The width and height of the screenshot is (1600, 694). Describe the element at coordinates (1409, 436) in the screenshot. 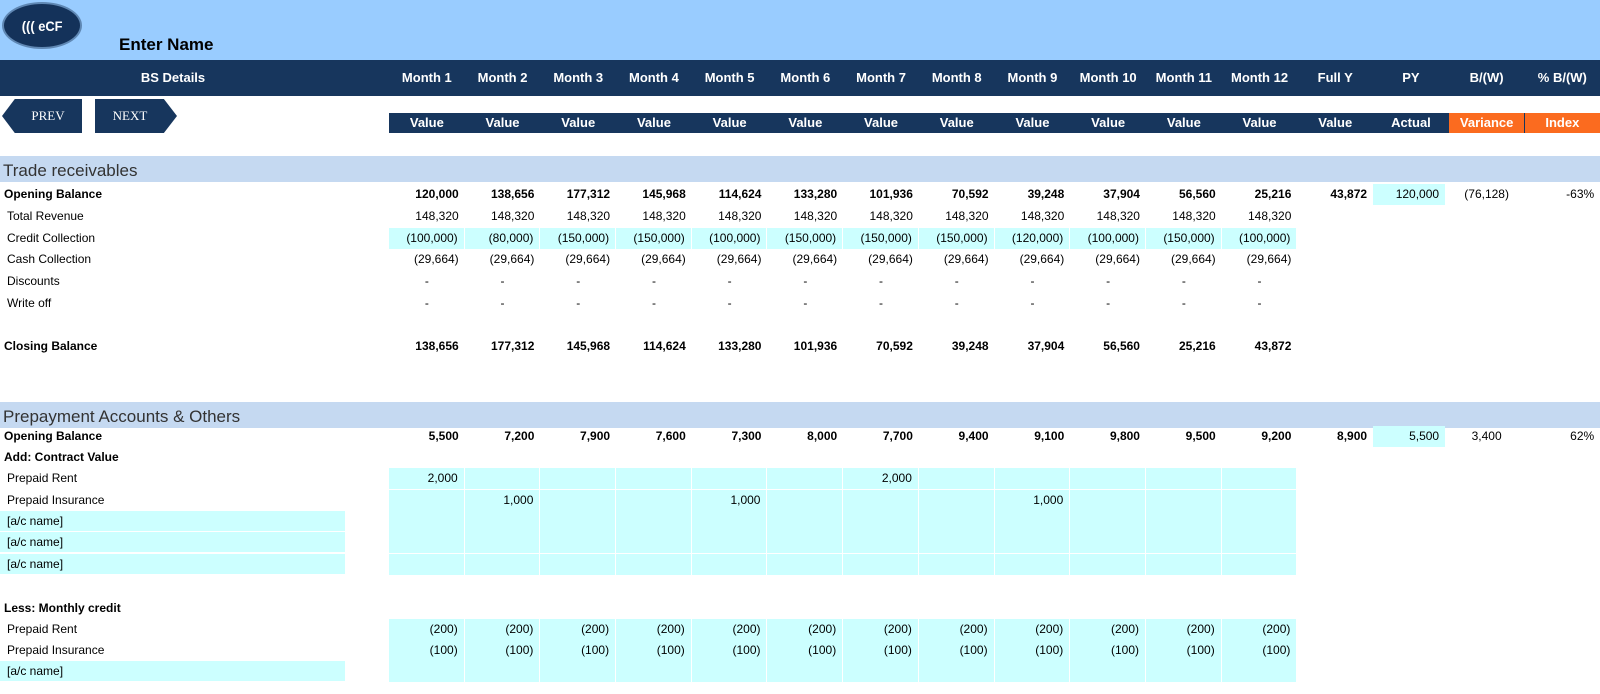

I see `py-actual-value: 5,500` at that location.